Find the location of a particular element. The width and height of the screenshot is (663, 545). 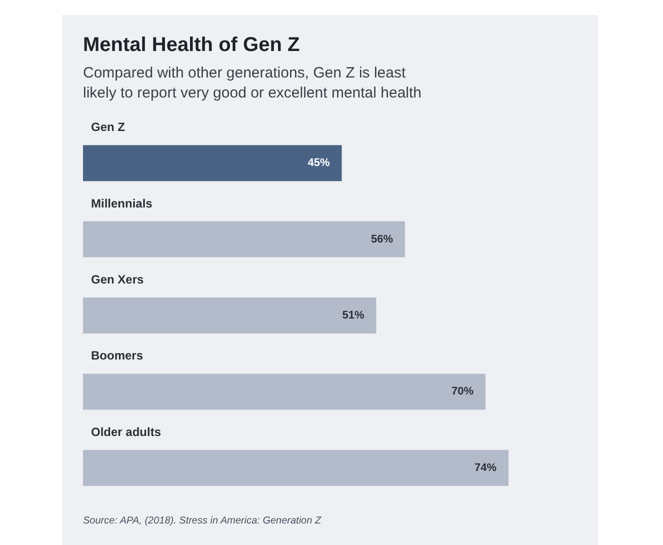

chart-title: Mental Health of Gen Z is located at coordinates (191, 45).